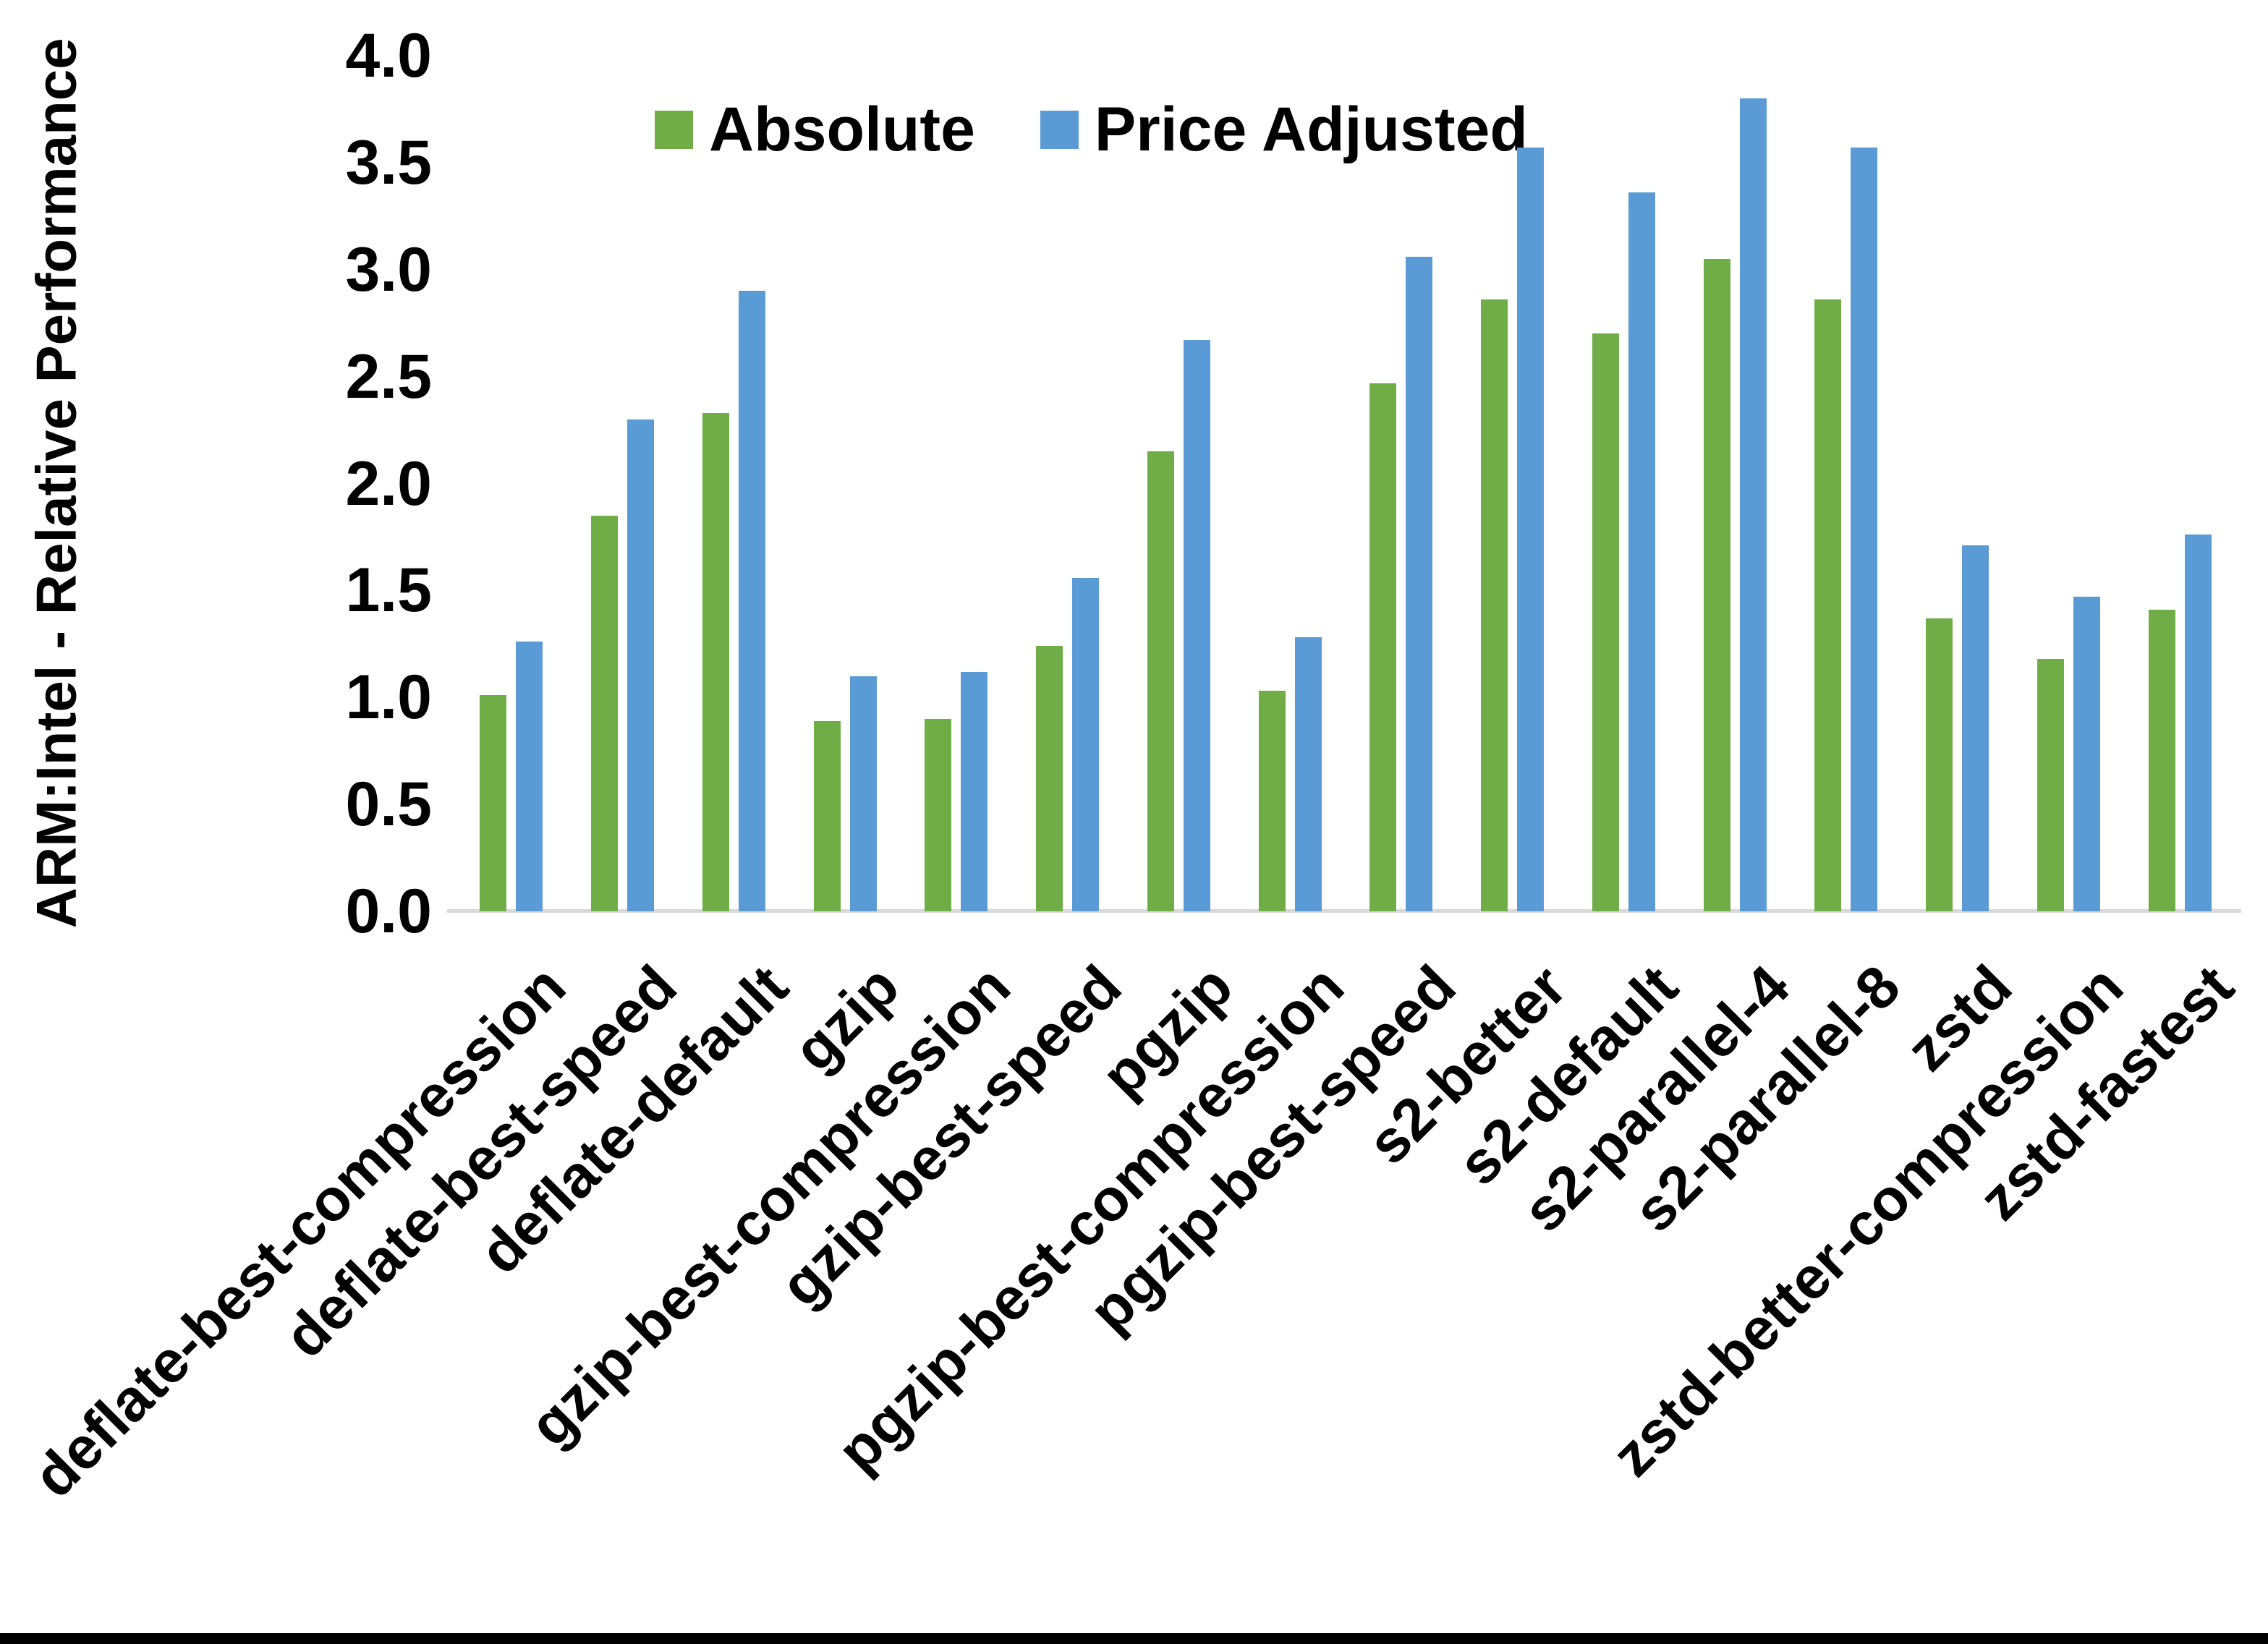 The height and width of the screenshot is (1644, 2268). I want to click on legend-swatch-absolute-icon, so click(674, 130).